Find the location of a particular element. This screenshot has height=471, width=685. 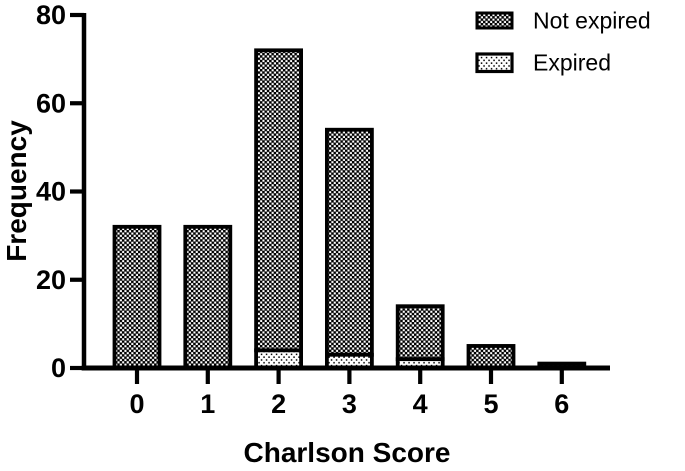

x-tick-label-1: 1 is located at coordinates (207, 404).